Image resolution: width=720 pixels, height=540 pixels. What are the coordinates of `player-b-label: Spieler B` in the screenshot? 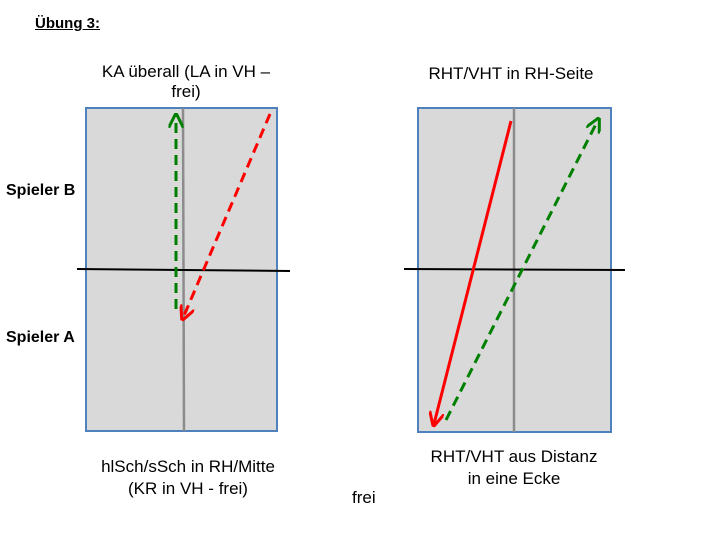 It's located at (41, 190).